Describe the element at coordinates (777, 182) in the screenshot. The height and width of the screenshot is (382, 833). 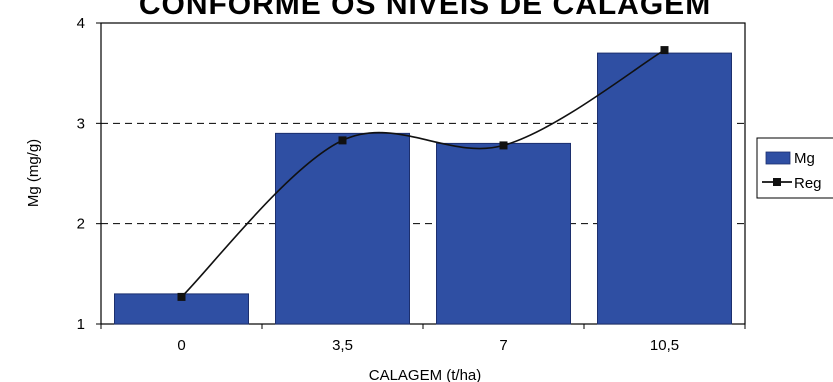
I see `legend-marker-reg` at that location.